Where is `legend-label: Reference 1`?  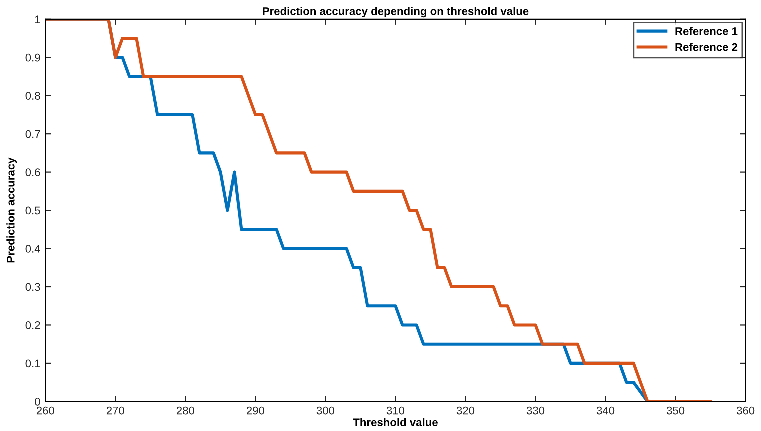 legend-label: Reference 1 is located at coordinates (707, 31).